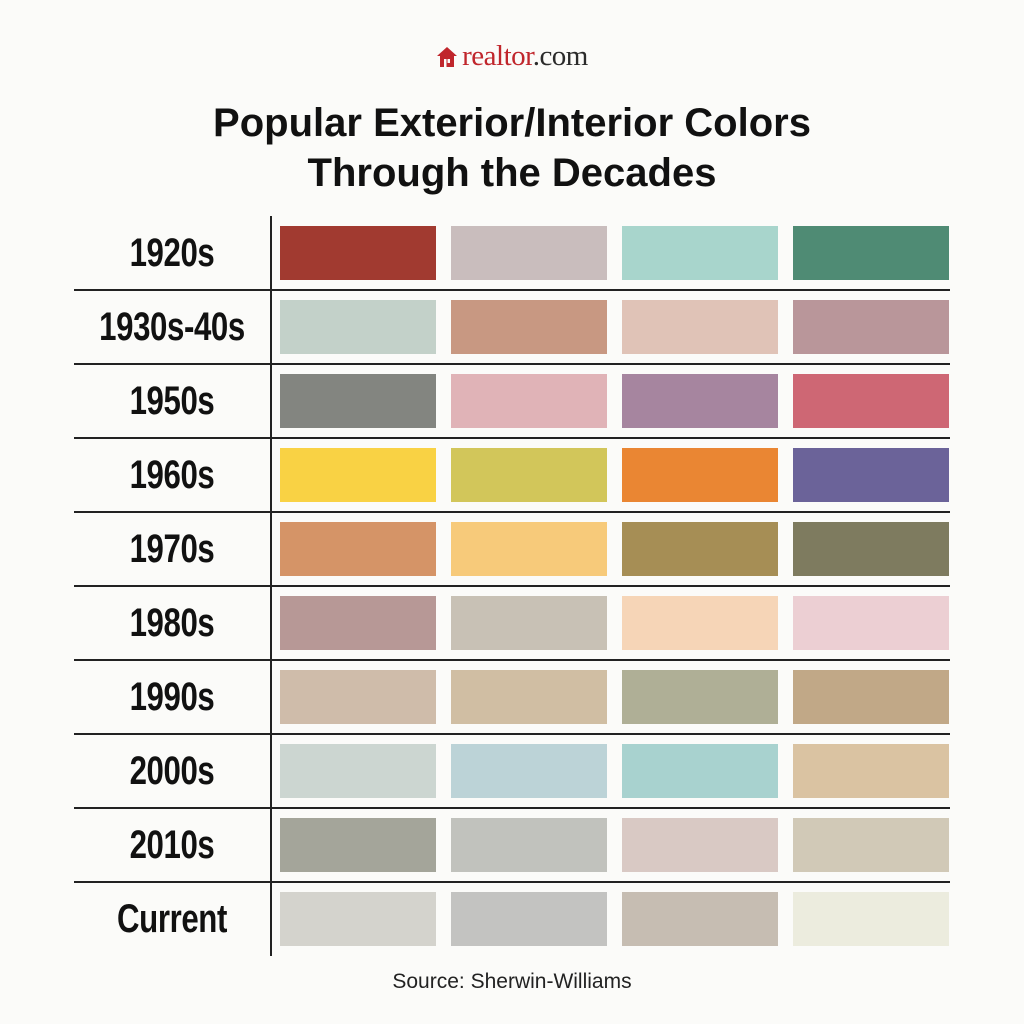 The height and width of the screenshot is (1024, 1024). I want to click on decade-row: 1960s, so click(512, 475).